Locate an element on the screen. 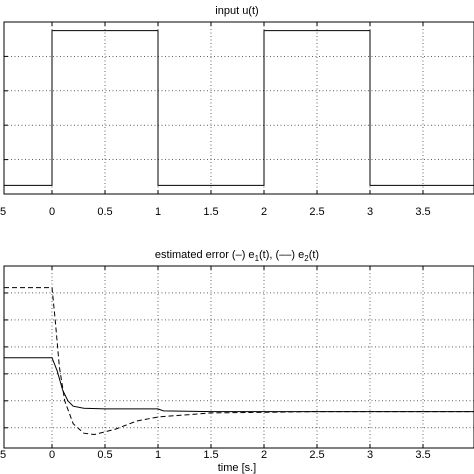 This screenshot has width=474, height=474. input-chart-x-tick-label: 3.5 is located at coordinates (422, 212).